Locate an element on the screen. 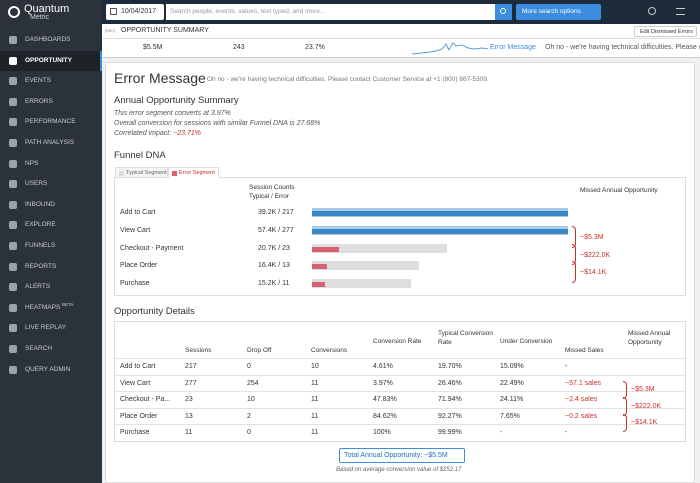 The image size is (700, 483). column-header: Conversion Rate is located at coordinates (397, 341).